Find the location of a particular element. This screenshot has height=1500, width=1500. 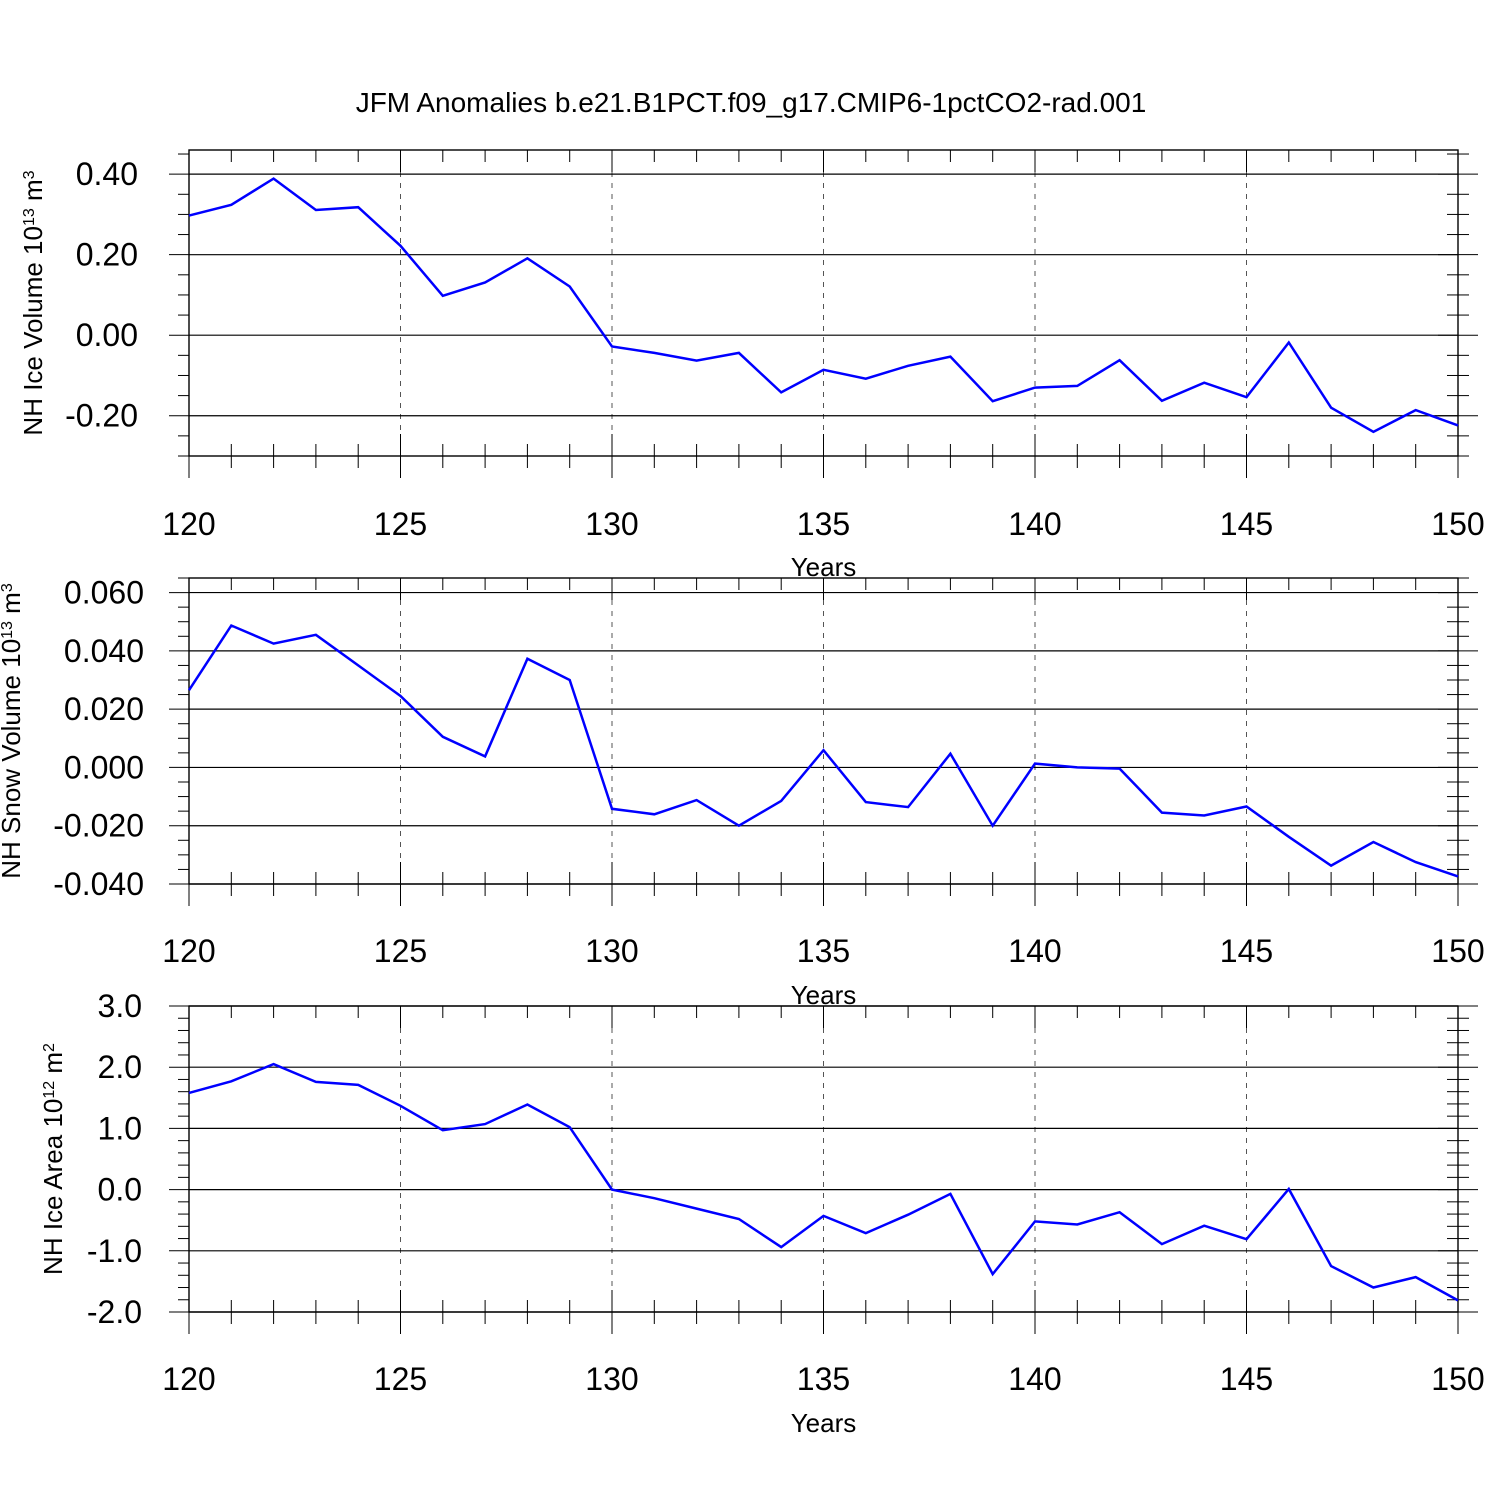

y-axis-title-superscript: 12 is located at coordinates (49, 1090).